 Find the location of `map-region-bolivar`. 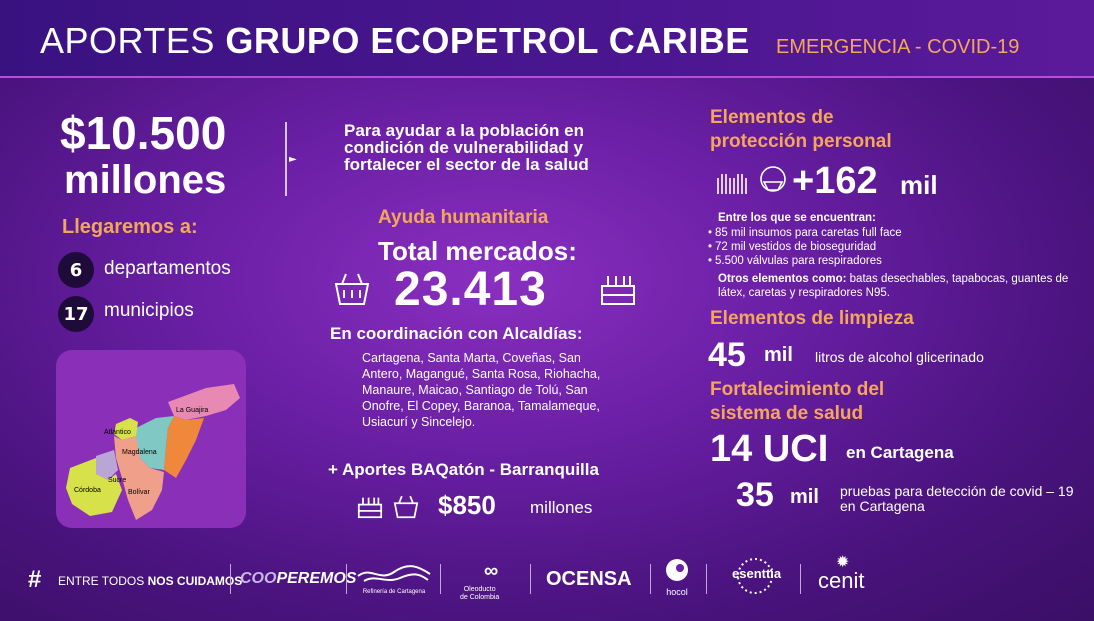

map-region-bolivar is located at coordinates (139, 478).